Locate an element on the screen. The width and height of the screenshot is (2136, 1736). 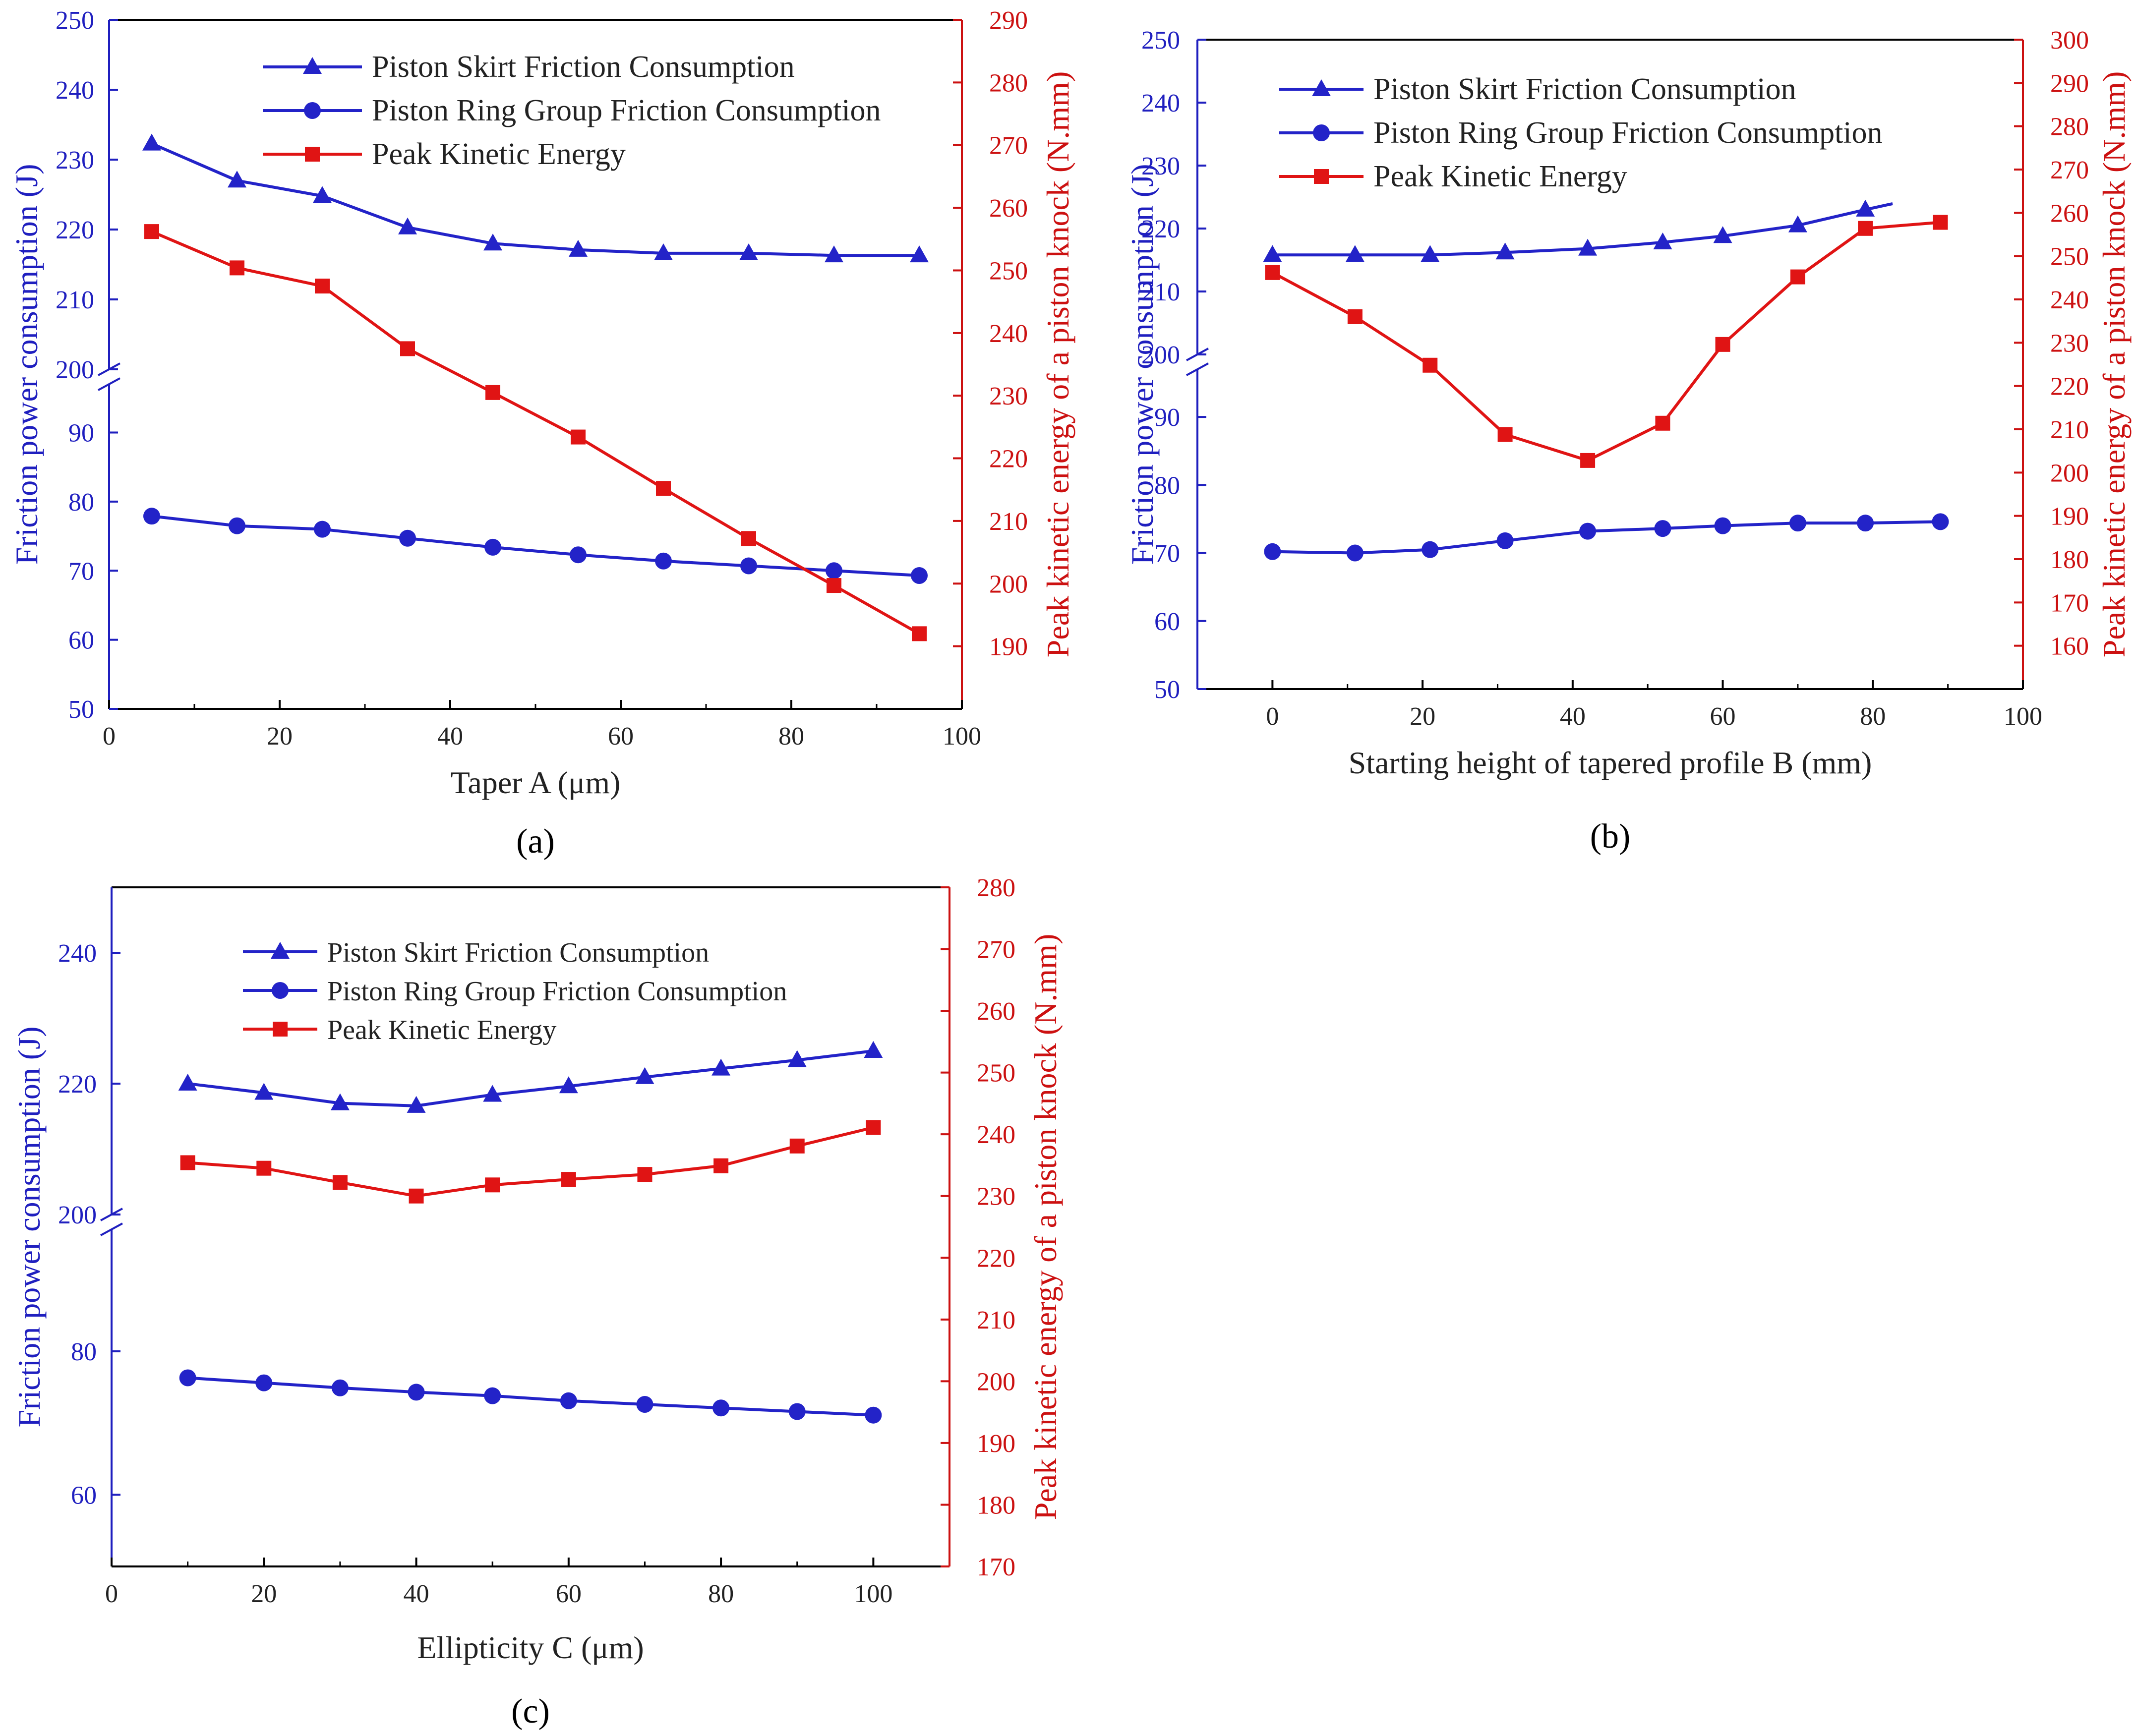
y-right-tick-label: 170 is located at coordinates (2069, 603).